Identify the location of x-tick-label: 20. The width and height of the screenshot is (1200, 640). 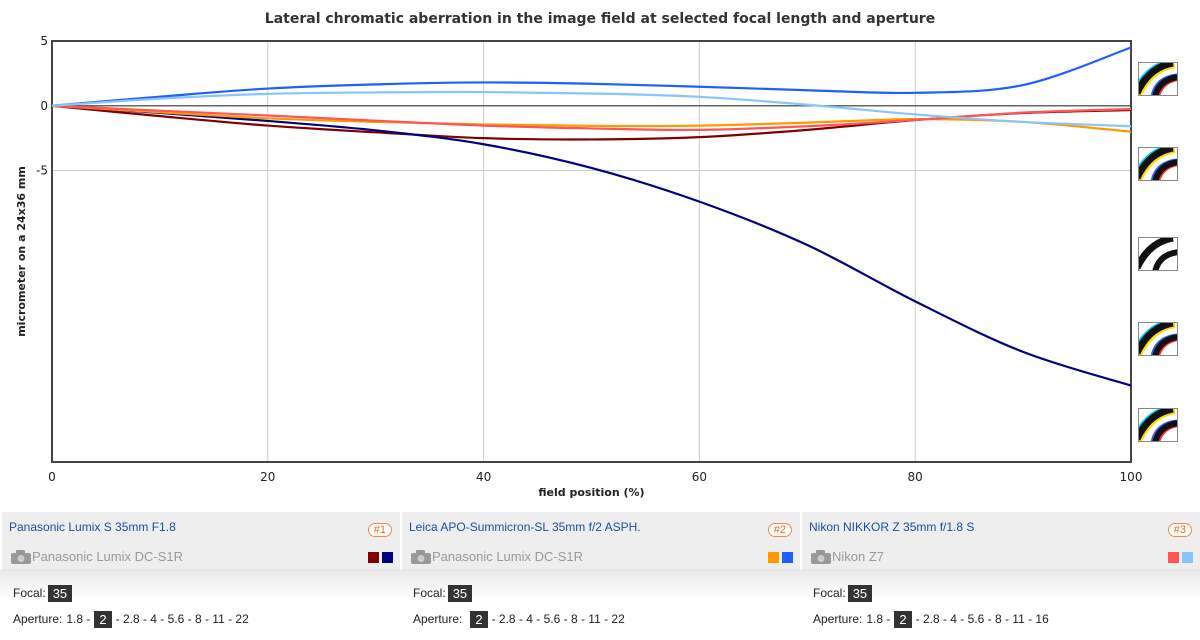
(267, 477).